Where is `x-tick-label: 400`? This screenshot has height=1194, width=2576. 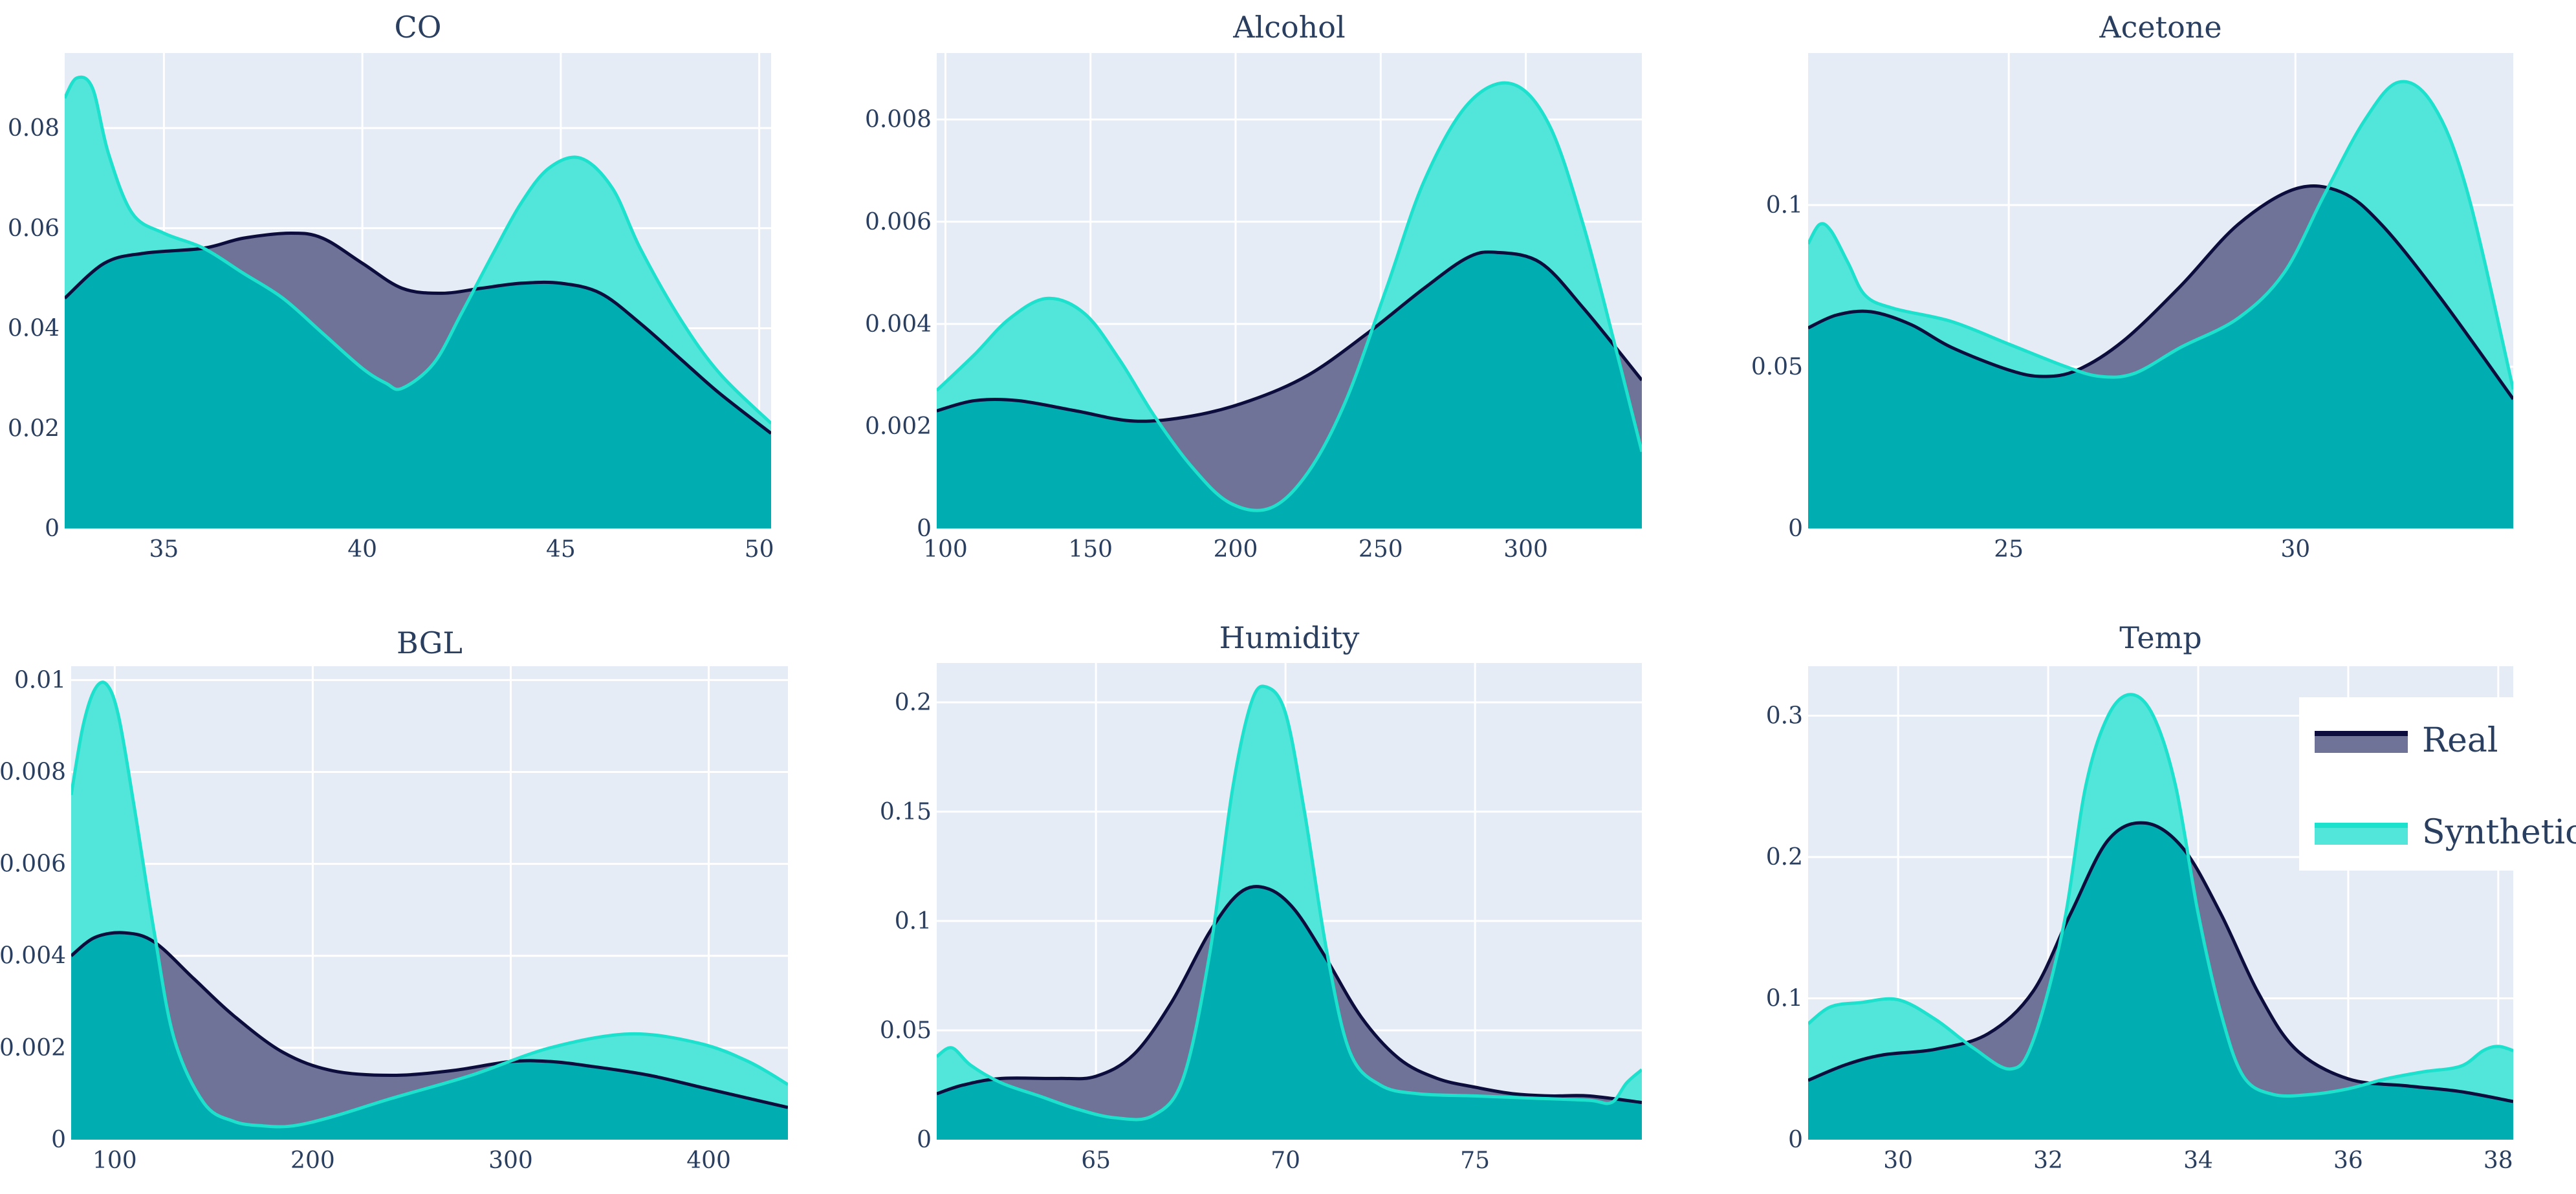
x-tick-label: 400 is located at coordinates (709, 1160).